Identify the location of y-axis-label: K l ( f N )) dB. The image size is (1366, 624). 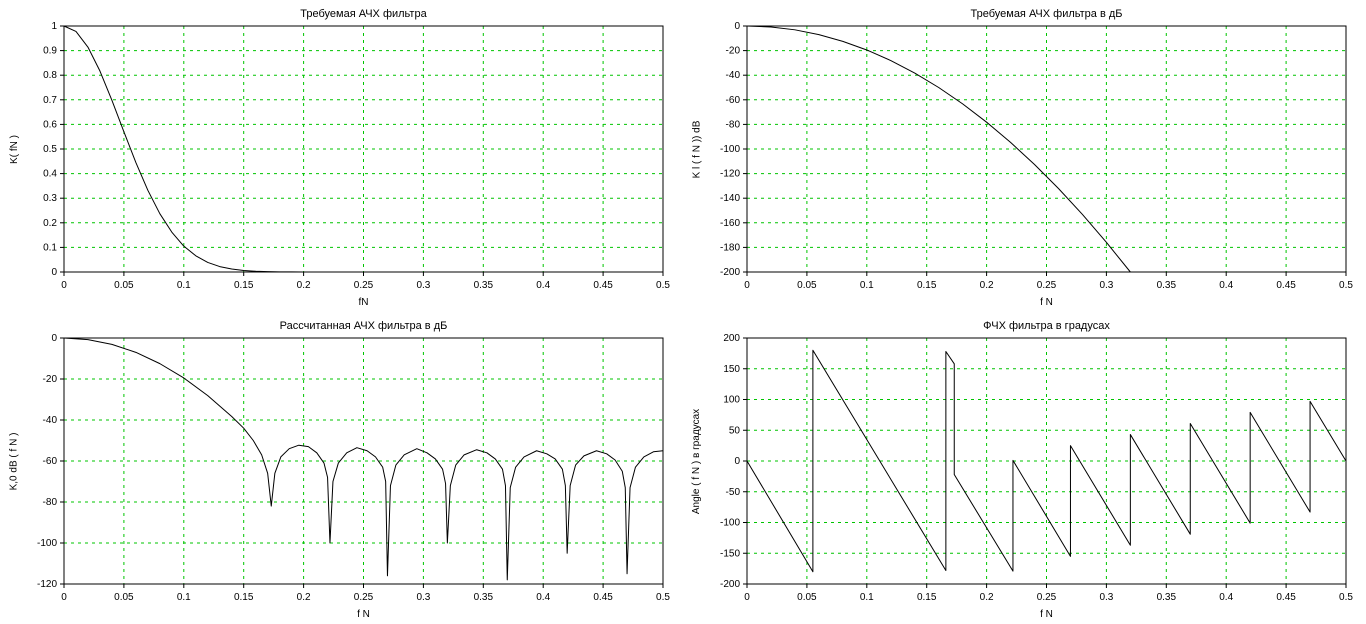
(697, 149).